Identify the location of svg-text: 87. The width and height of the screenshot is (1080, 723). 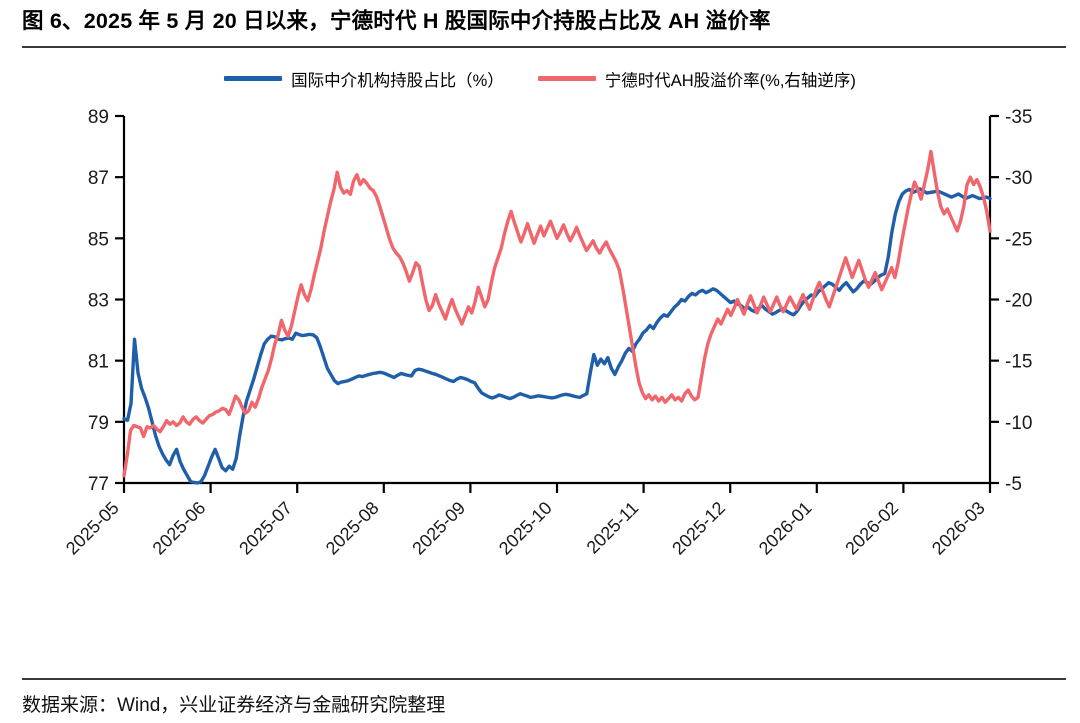
(98, 178).